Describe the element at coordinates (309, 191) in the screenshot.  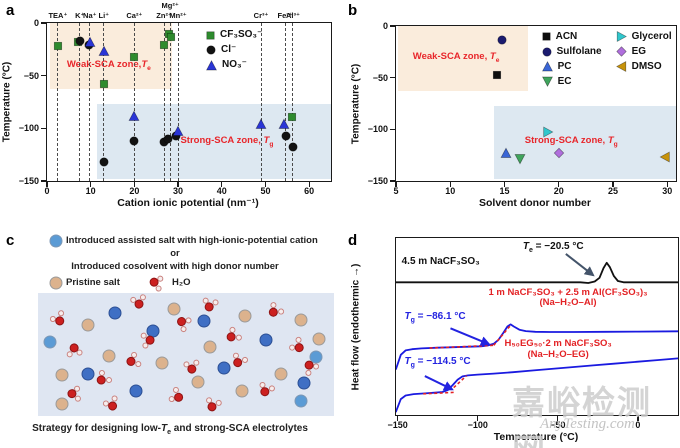
I see `x-tick-label: 60` at that location.